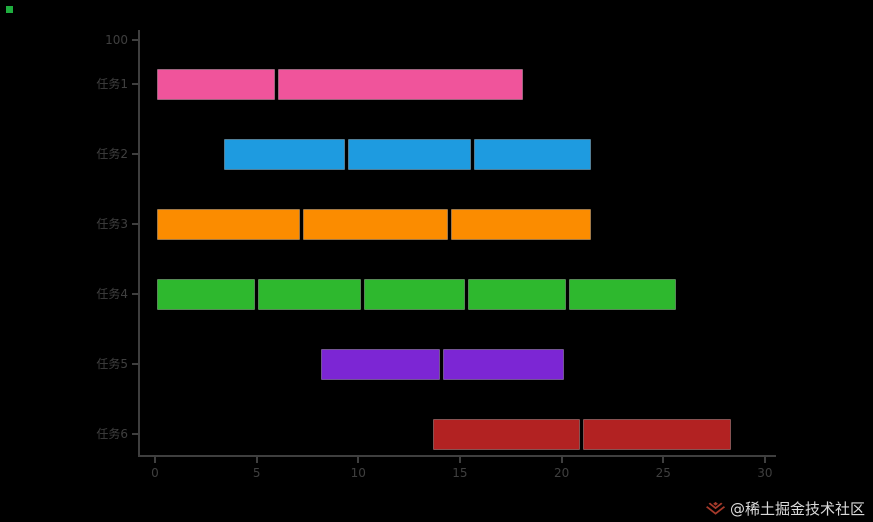  What do you see at coordinates (715, 508) in the screenshot?
I see `juejin-logo-icon` at bounding box center [715, 508].